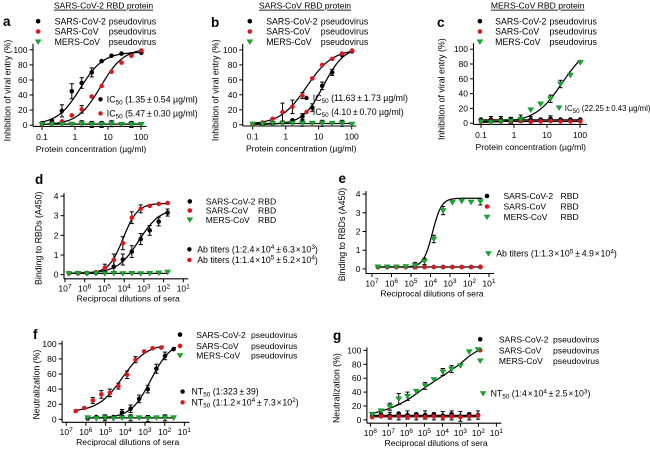  I want to click on svg-text: IC50 (5.47 ± 0.30 µg/ml), so click(152, 114).